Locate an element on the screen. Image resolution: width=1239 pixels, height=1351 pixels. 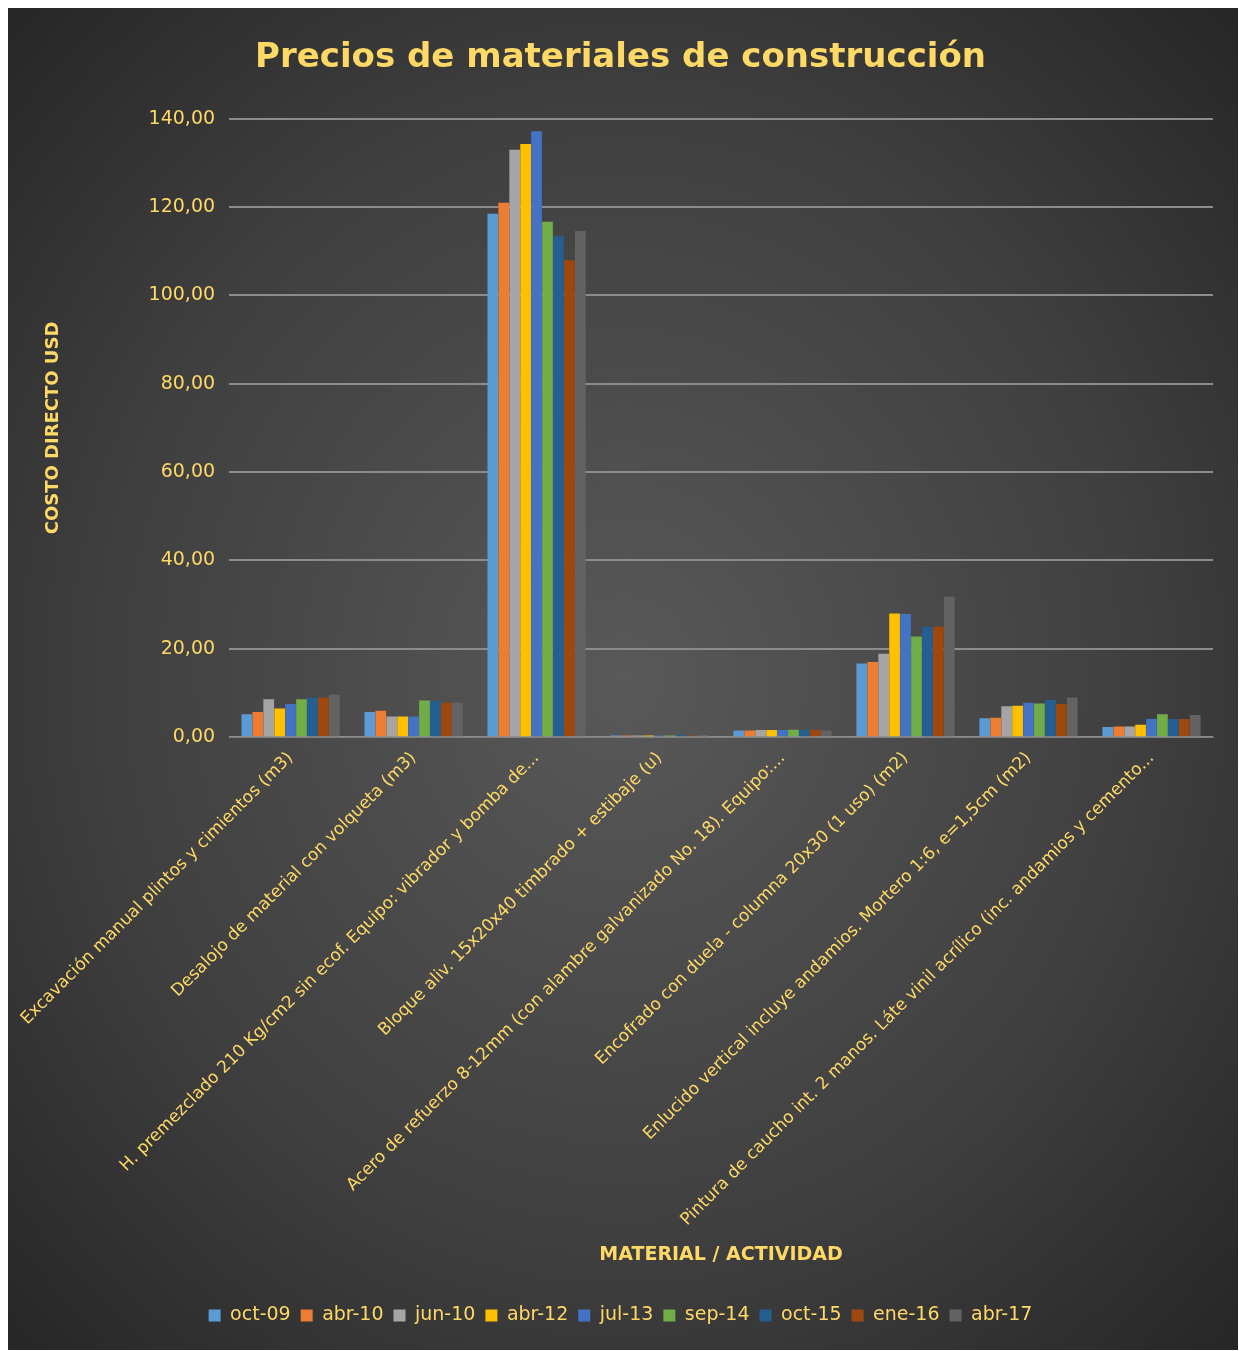
y-tick-label: 40,00 is located at coordinates (188, 558).